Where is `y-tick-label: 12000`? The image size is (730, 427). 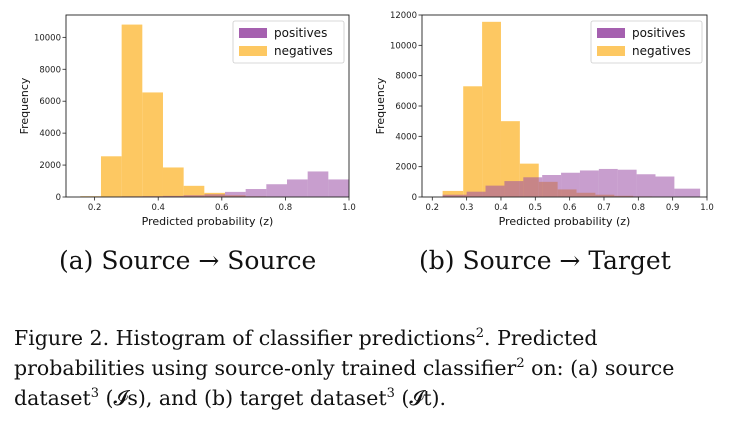
y-tick-label: 12000 is located at coordinates (403, 16).